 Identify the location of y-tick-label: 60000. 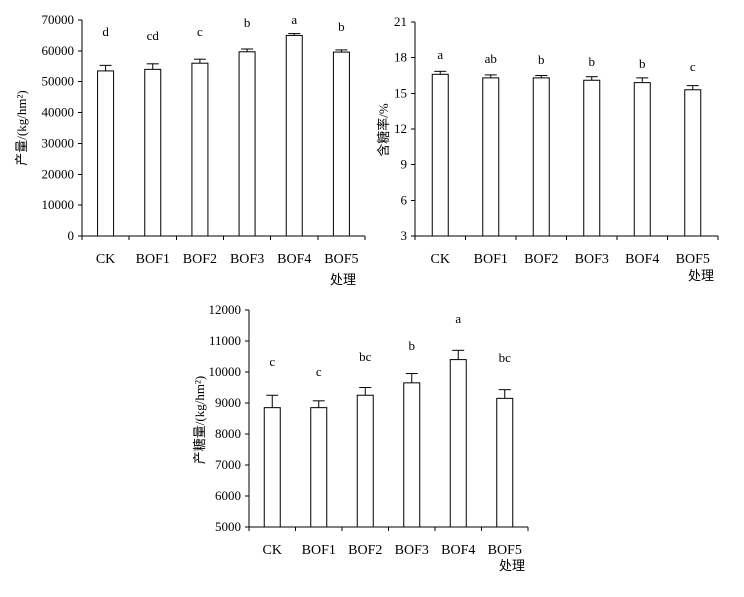
(58, 50).